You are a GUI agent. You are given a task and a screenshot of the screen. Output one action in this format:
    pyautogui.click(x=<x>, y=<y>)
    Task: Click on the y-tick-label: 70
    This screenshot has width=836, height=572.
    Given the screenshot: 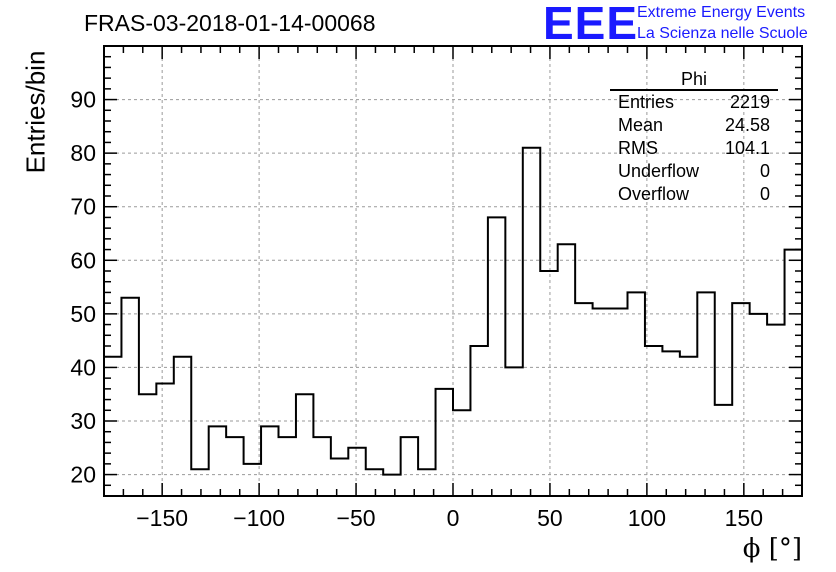 What is the action you would take?
    pyautogui.click(x=83, y=207)
    